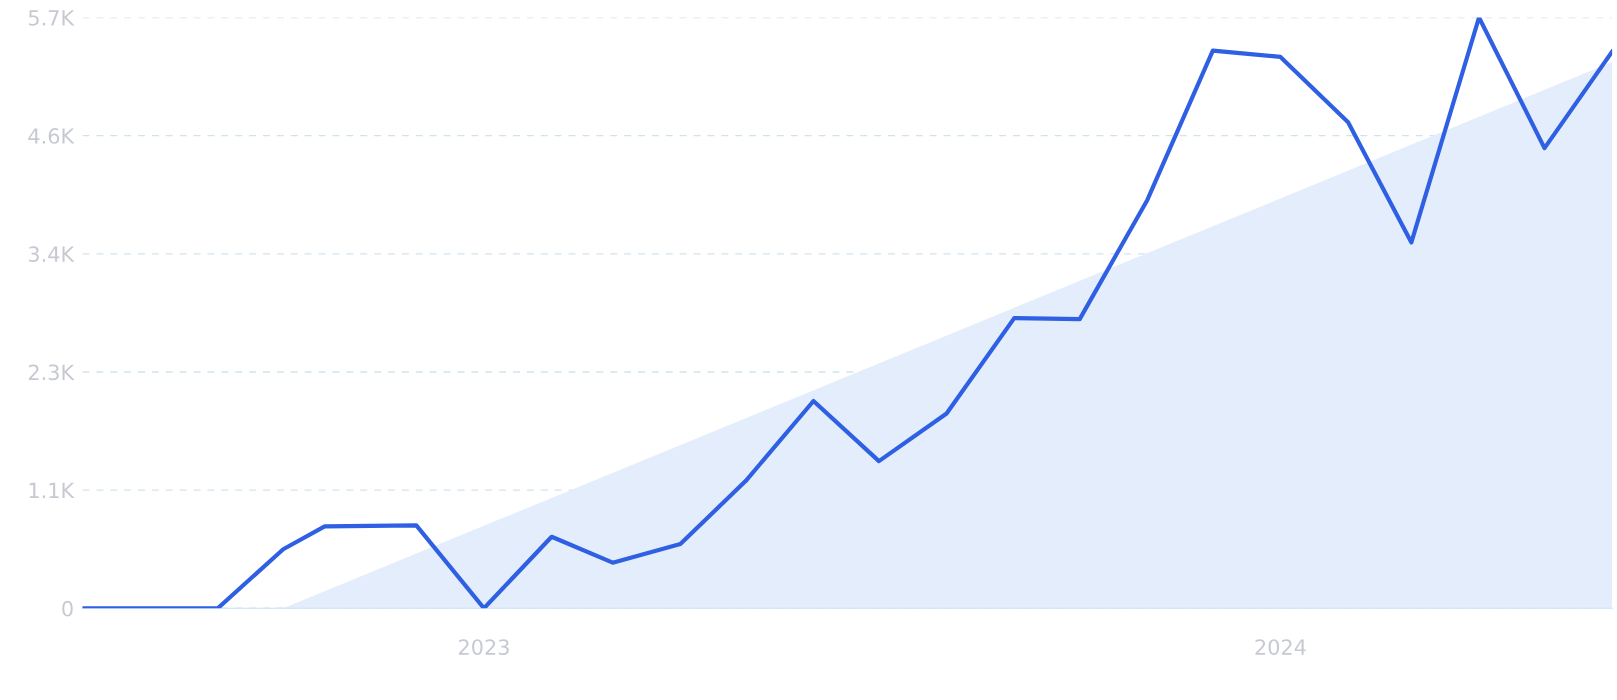 This screenshot has width=1617, height=700. What do you see at coordinates (51, 18) in the screenshot?
I see `y-tick-label: 5.7K` at bounding box center [51, 18].